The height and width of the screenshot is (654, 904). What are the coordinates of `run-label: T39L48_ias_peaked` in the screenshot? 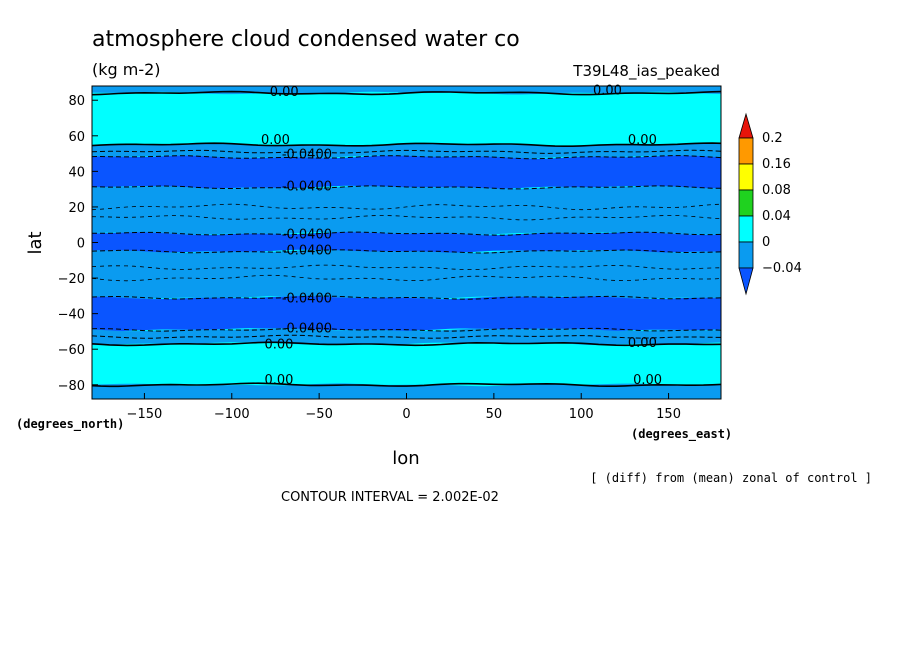 It's located at (646, 71).